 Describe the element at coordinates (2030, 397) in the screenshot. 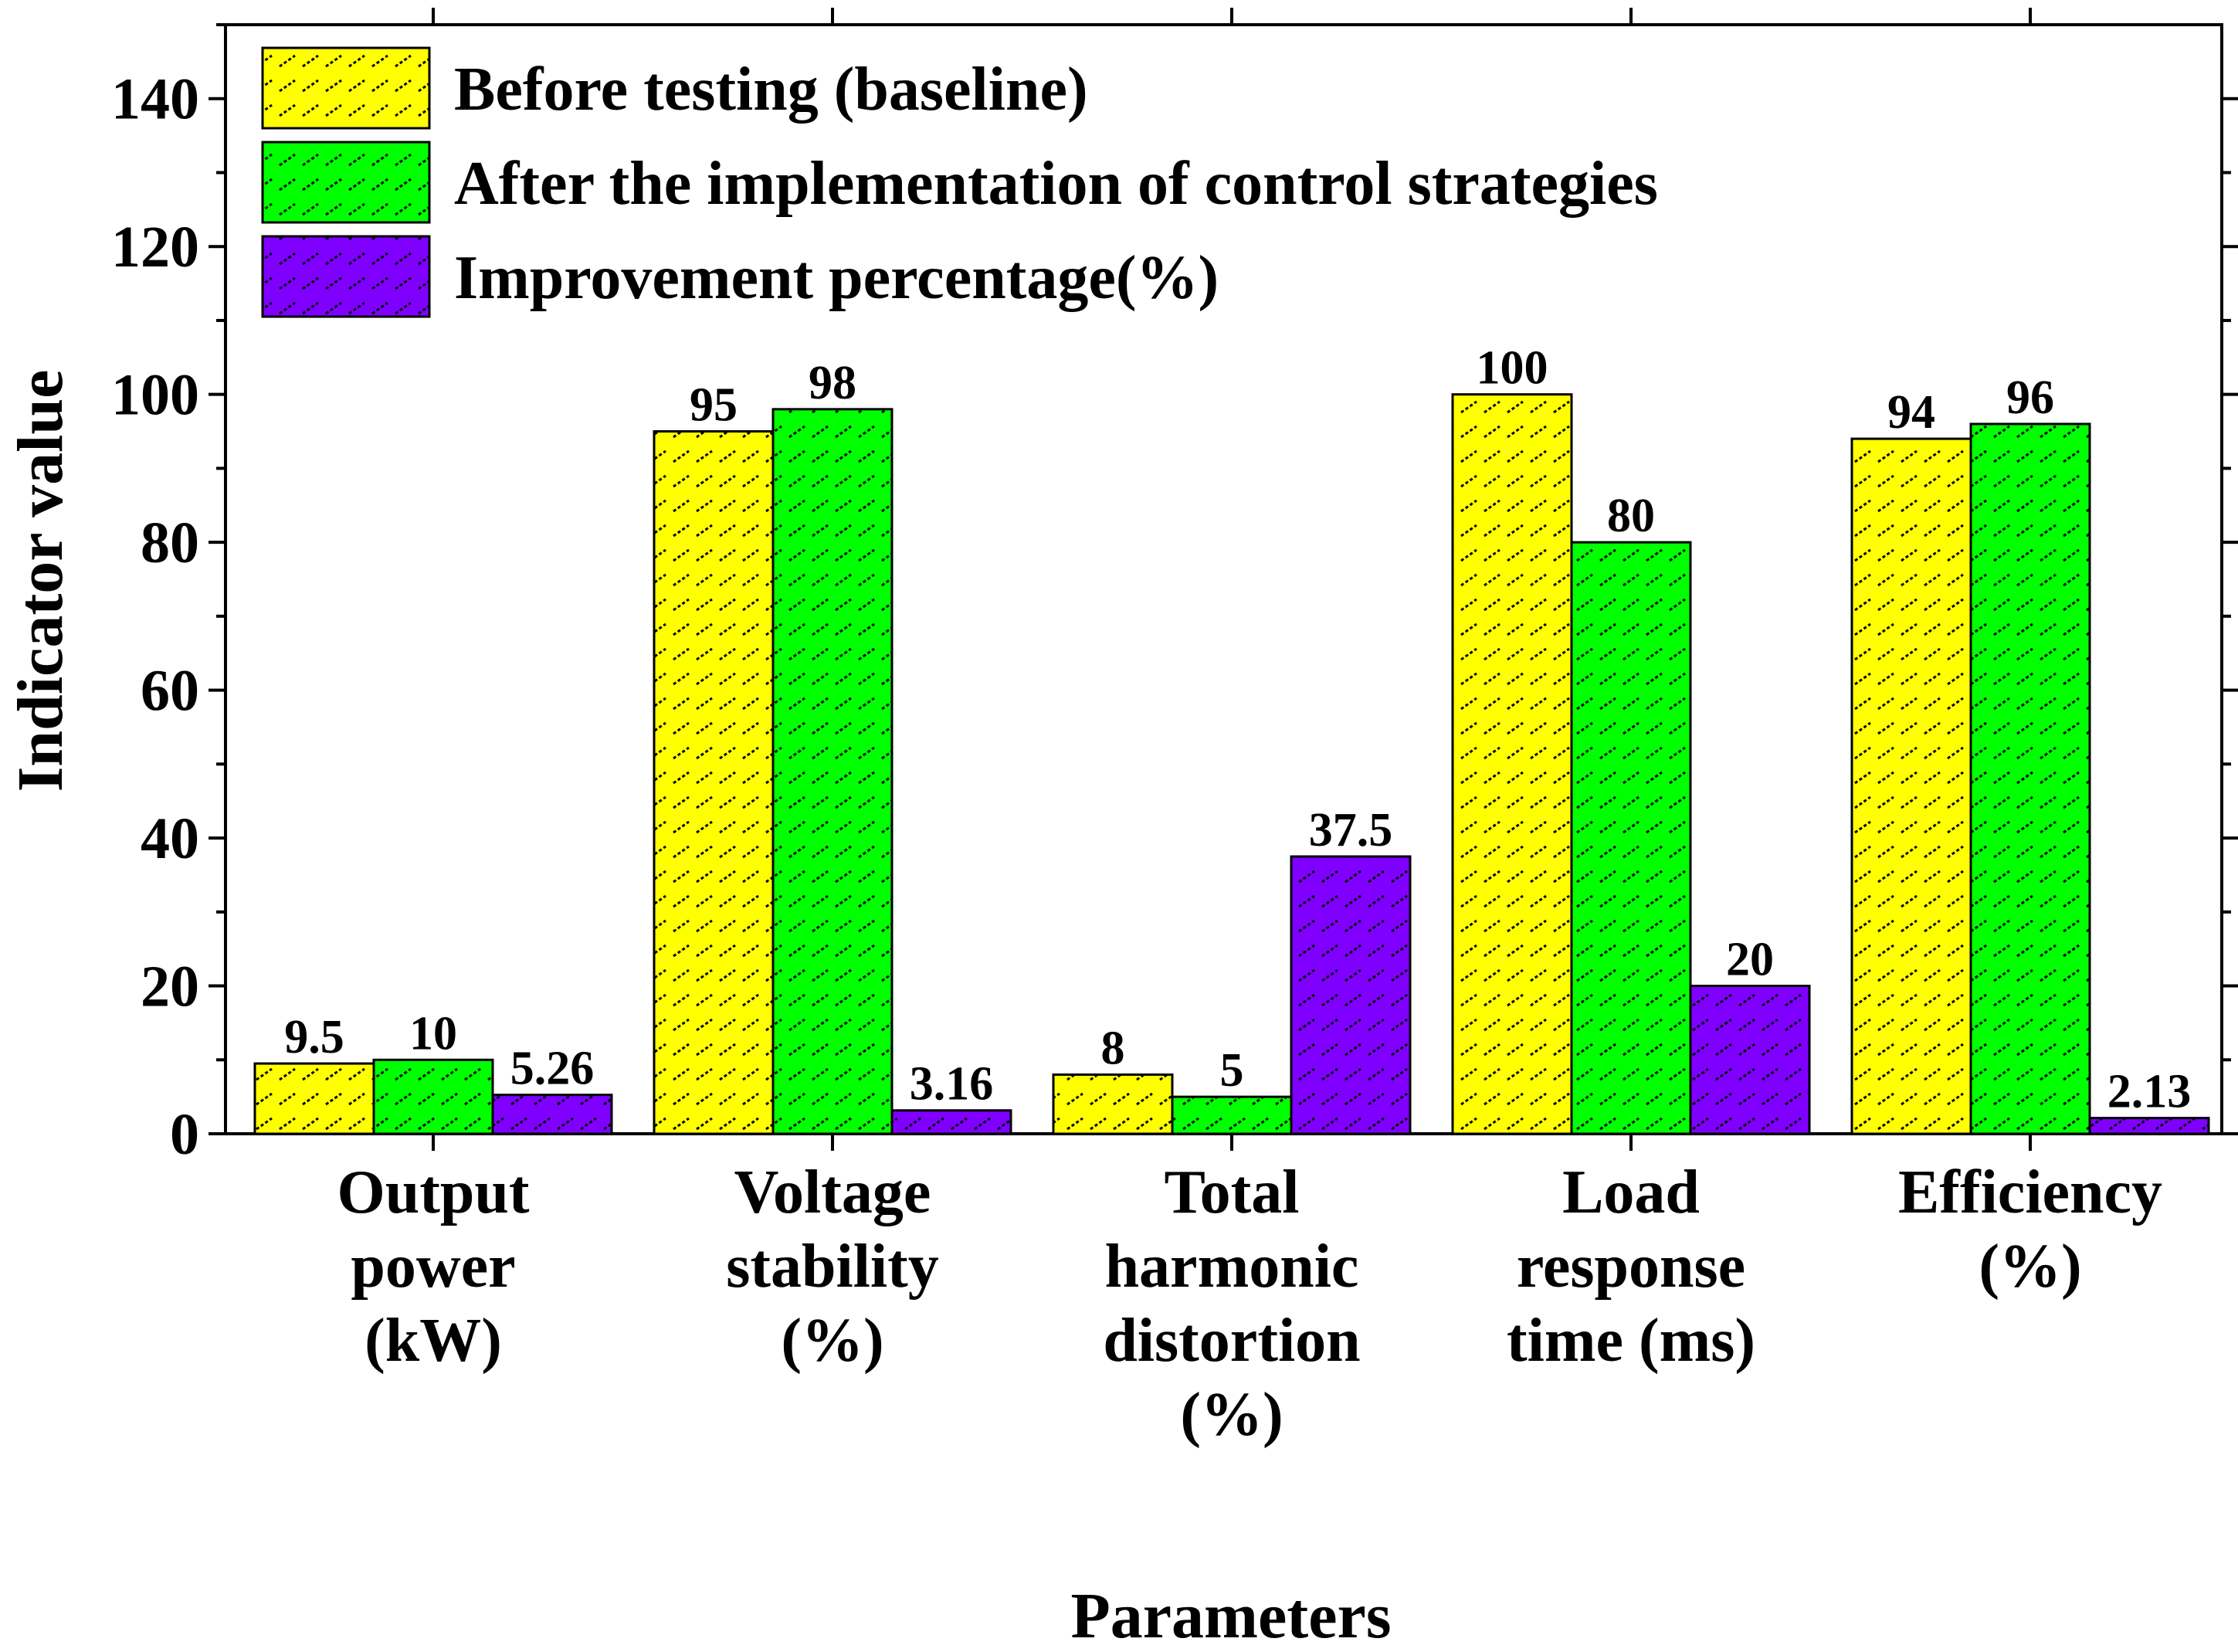

I see `data-label: 96` at that location.